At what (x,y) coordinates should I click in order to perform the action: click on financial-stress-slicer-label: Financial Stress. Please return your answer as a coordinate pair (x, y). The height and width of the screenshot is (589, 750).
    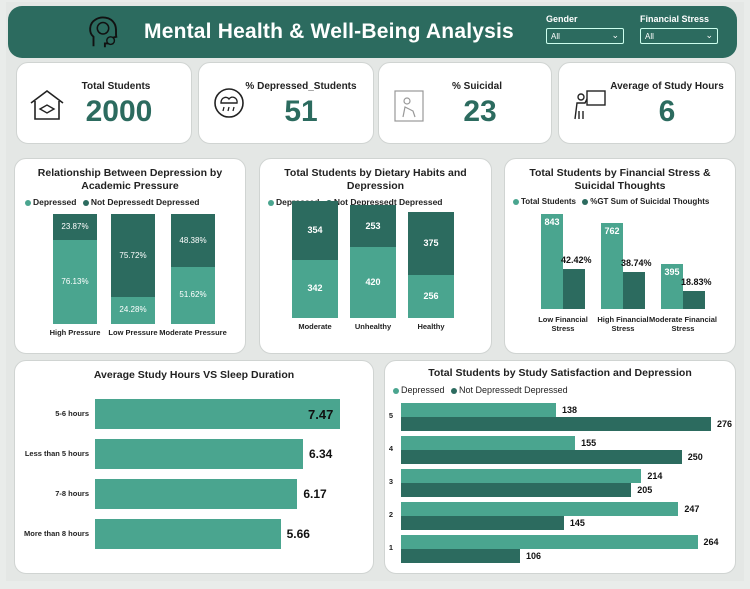
    Looking at the image, I should click on (675, 19).